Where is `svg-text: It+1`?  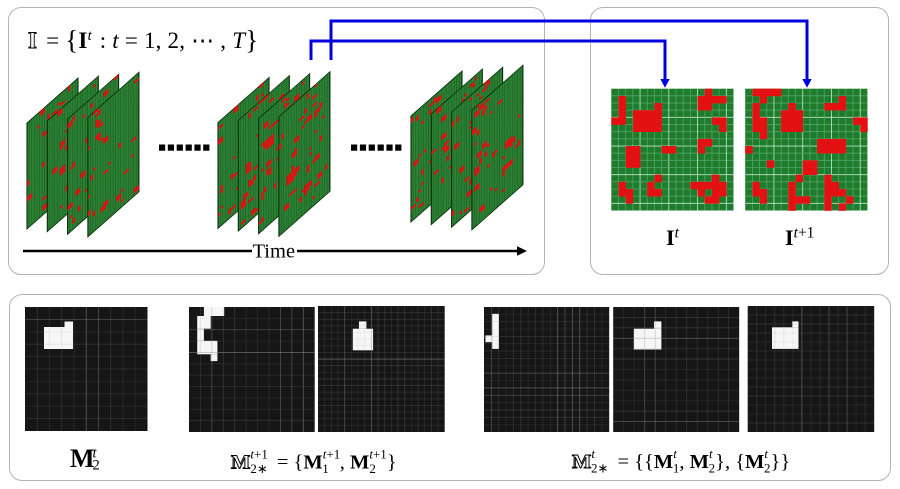 svg-text: It+1 is located at coordinates (799, 238).